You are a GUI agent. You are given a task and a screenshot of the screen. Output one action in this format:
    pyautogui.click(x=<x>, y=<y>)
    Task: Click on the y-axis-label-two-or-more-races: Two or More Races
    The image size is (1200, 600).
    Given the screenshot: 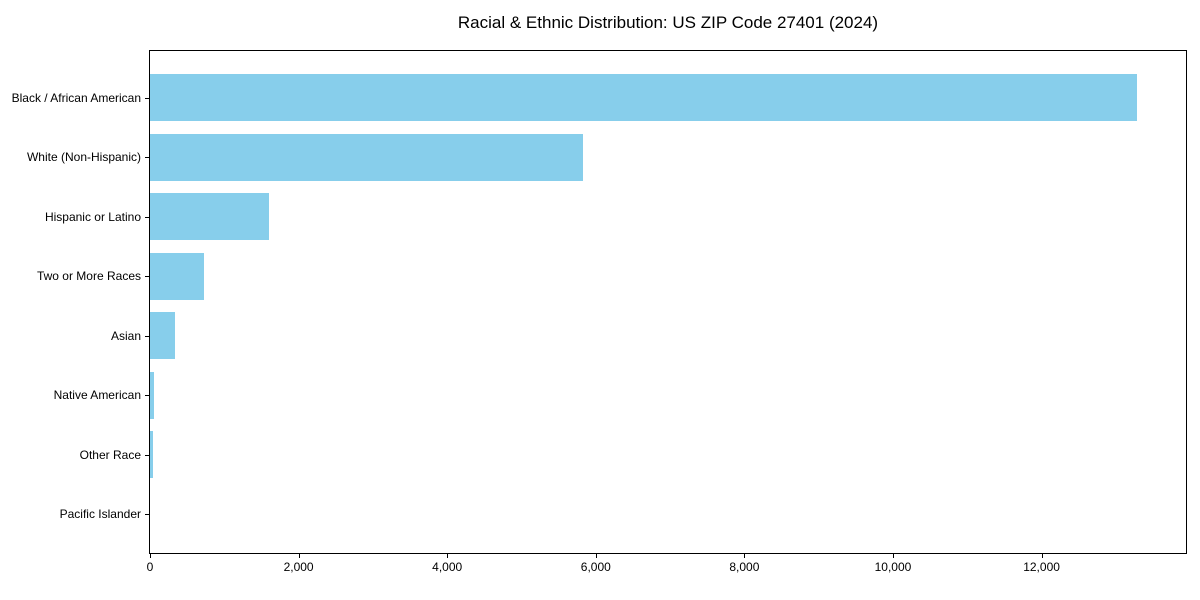 What is the action you would take?
    pyautogui.click(x=88, y=276)
    